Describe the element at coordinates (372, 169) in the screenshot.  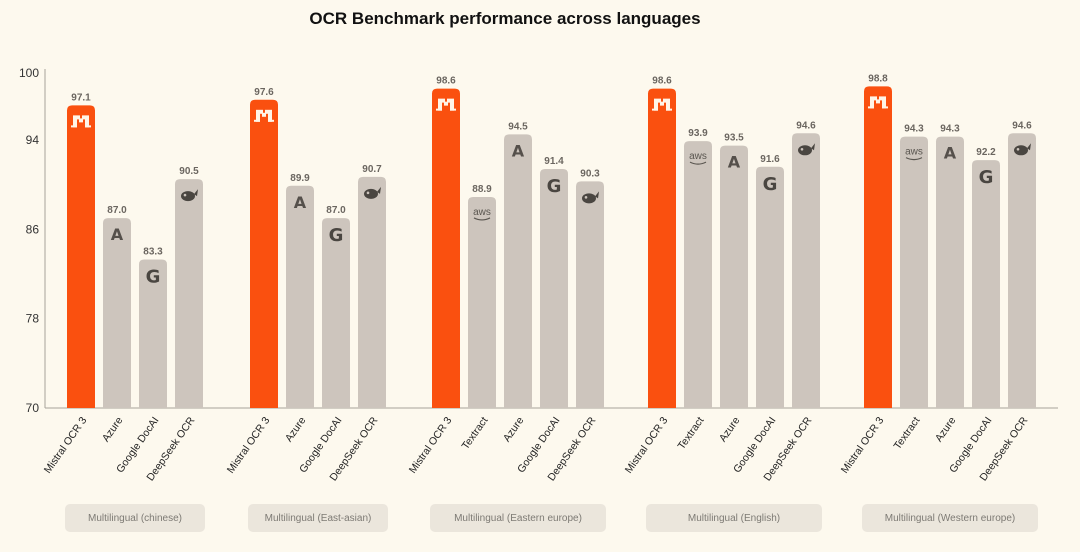
I see `data-label: 90.7` at that location.